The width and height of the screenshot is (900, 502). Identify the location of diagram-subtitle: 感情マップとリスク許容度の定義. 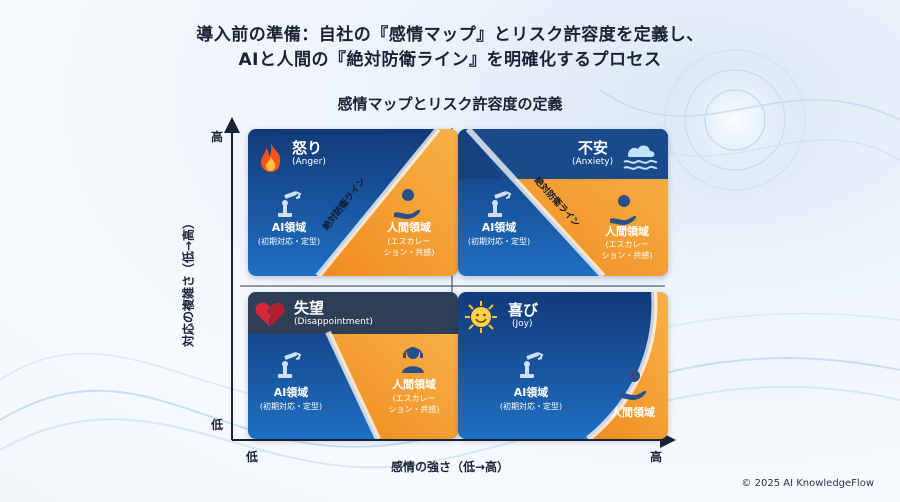
(450, 104).